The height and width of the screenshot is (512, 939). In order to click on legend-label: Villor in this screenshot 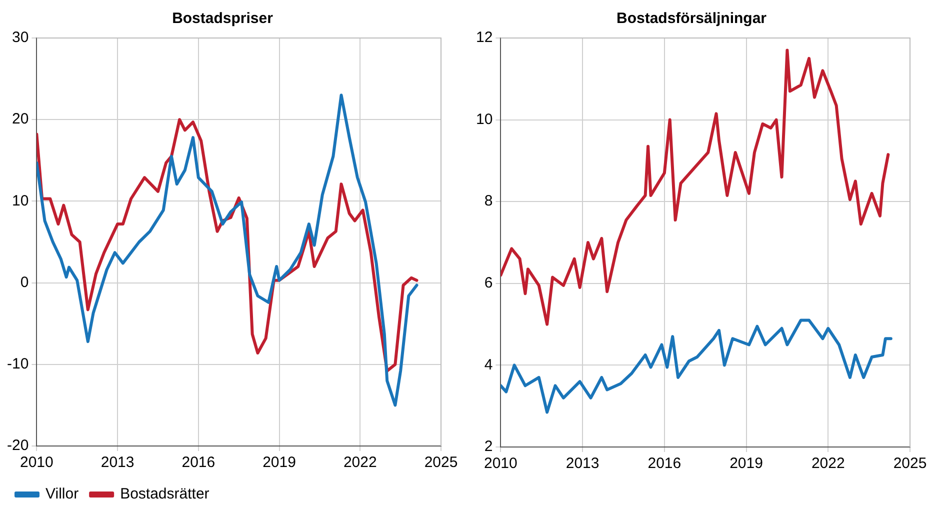, I will do `click(62, 494)`.